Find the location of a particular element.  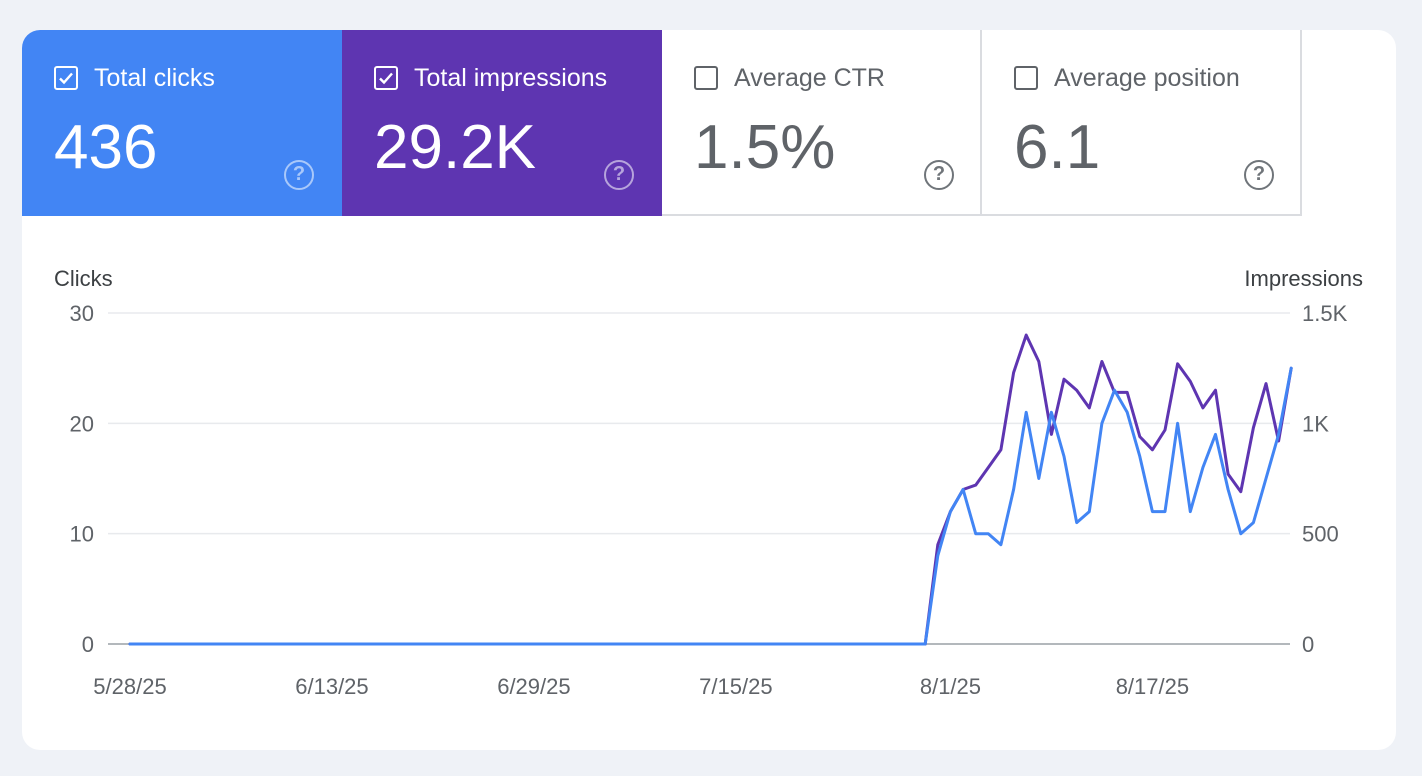

metric-average-ctr: Average CTR 1.5% ? is located at coordinates (822, 123).